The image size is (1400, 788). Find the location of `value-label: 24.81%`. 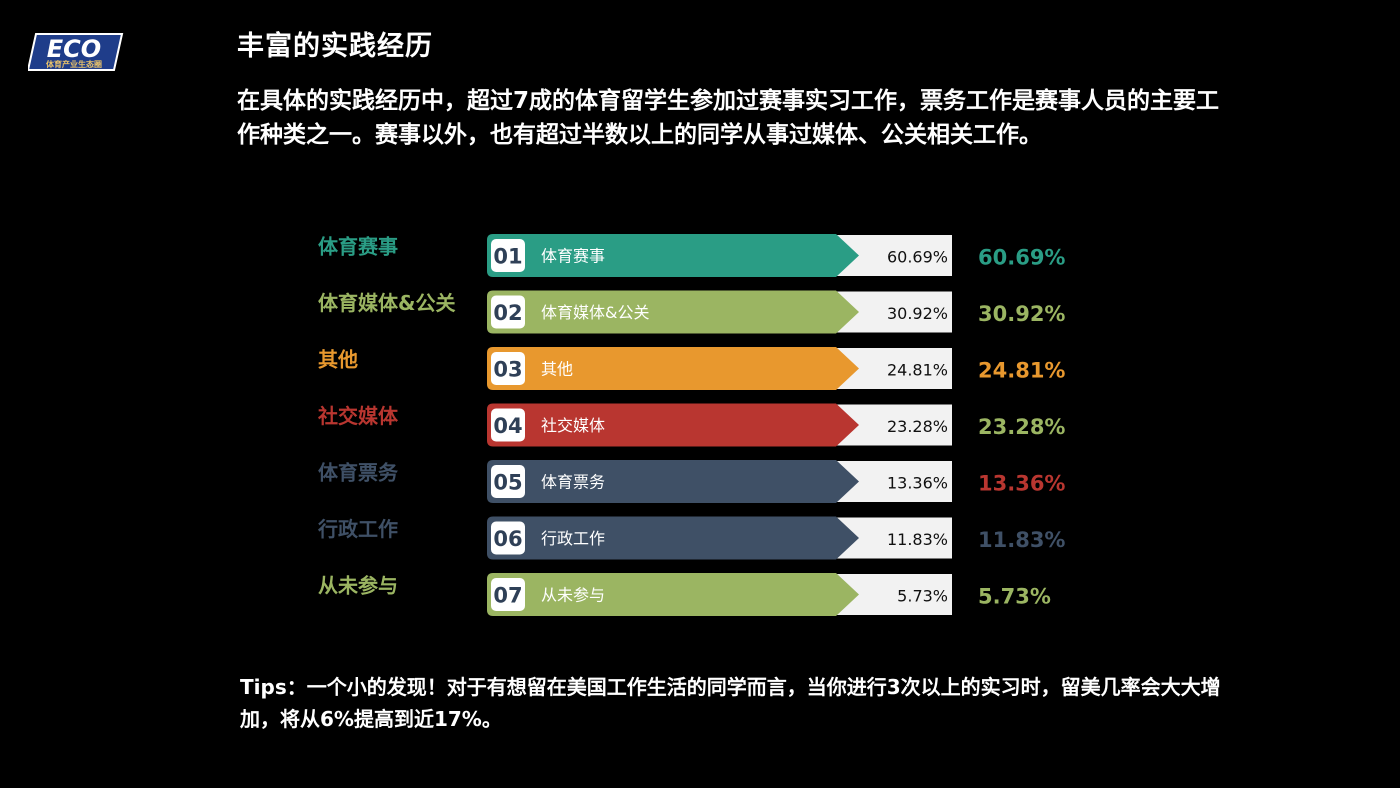

value-label: 24.81% is located at coordinates (917, 370).